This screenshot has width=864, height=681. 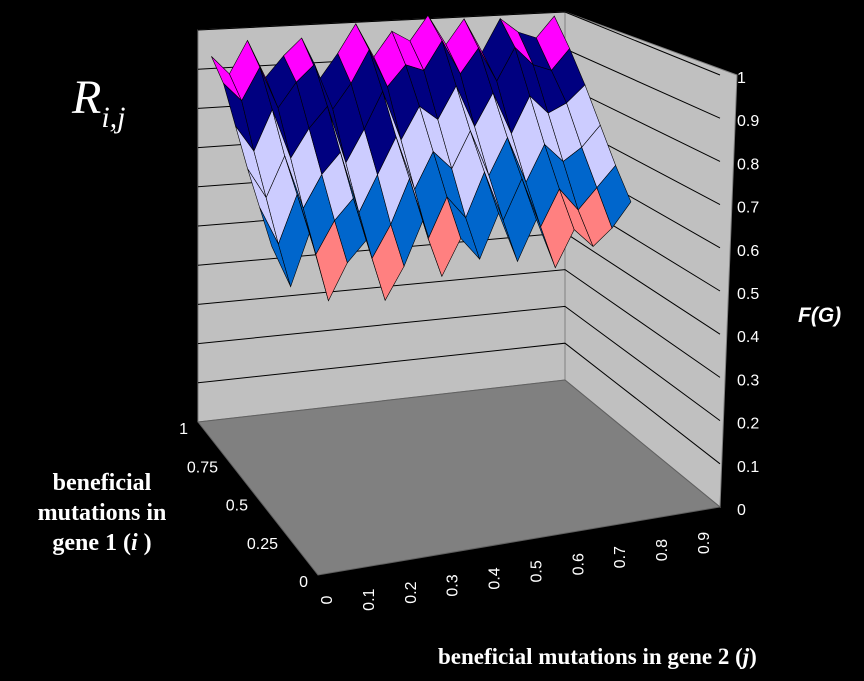 What do you see at coordinates (748, 337) in the screenshot?
I see `z-tick-label: 0.4` at bounding box center [748, 337].